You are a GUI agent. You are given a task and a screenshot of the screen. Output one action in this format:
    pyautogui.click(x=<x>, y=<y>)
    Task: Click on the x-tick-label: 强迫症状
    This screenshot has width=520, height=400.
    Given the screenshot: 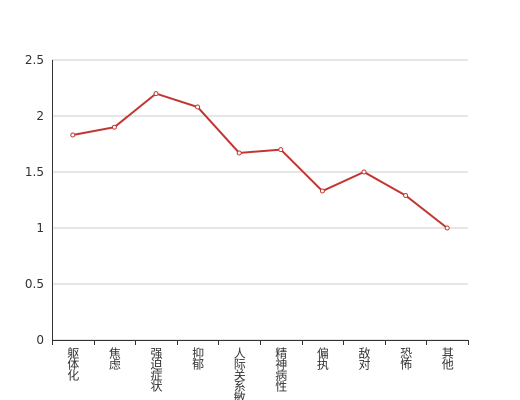 What is the action you would take?
    pyautogui.click(x=156, y=369)
    